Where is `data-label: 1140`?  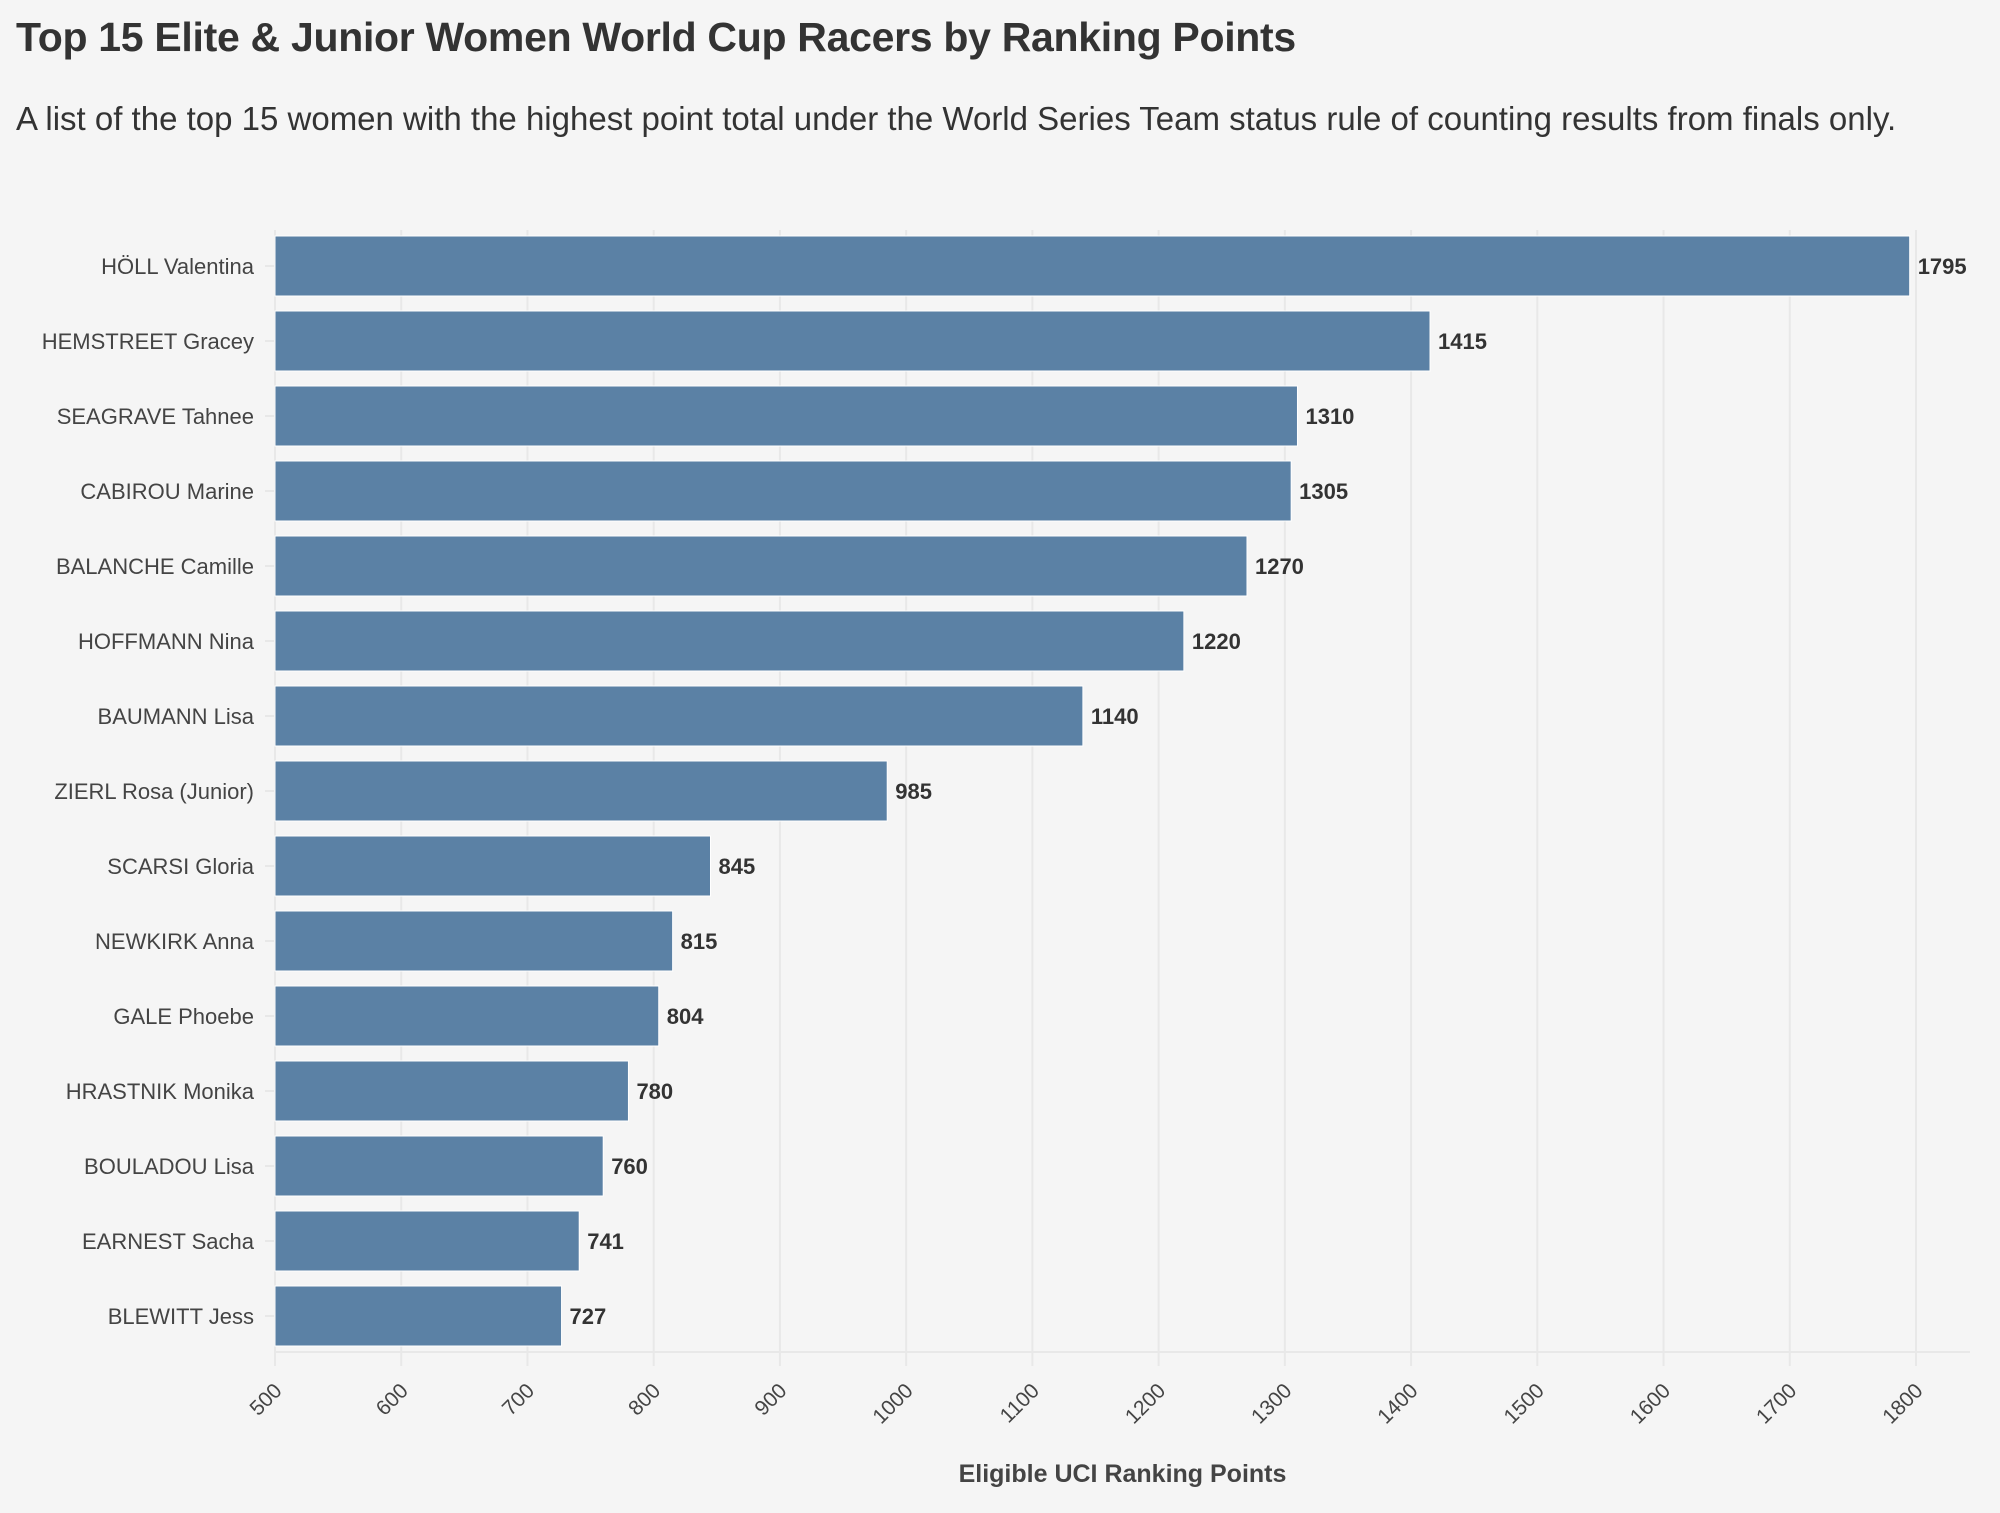
data-label: 1140 is located at coordinates (1115, 716).